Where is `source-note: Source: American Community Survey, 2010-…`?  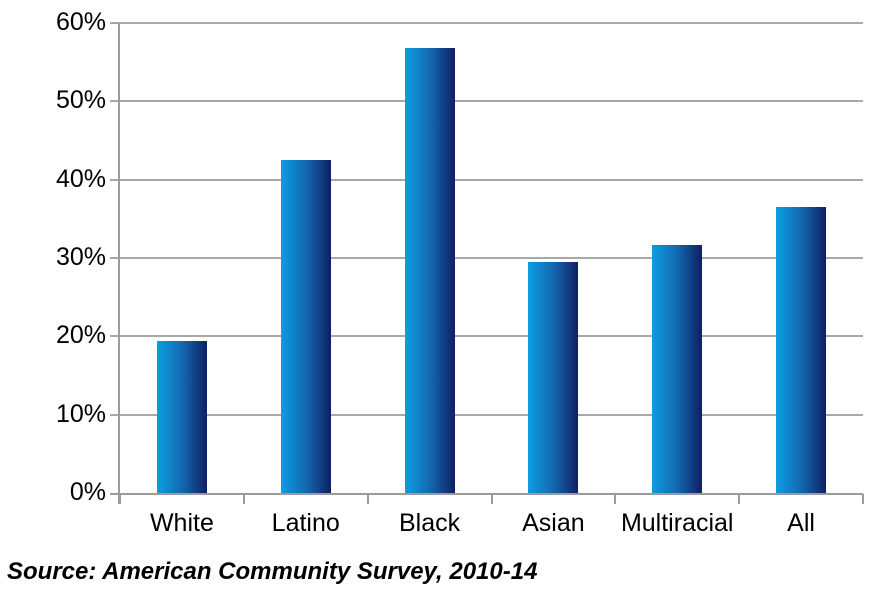 source-note: Source: American Community Survey, 2010-… is located at coordinates (272, 571).